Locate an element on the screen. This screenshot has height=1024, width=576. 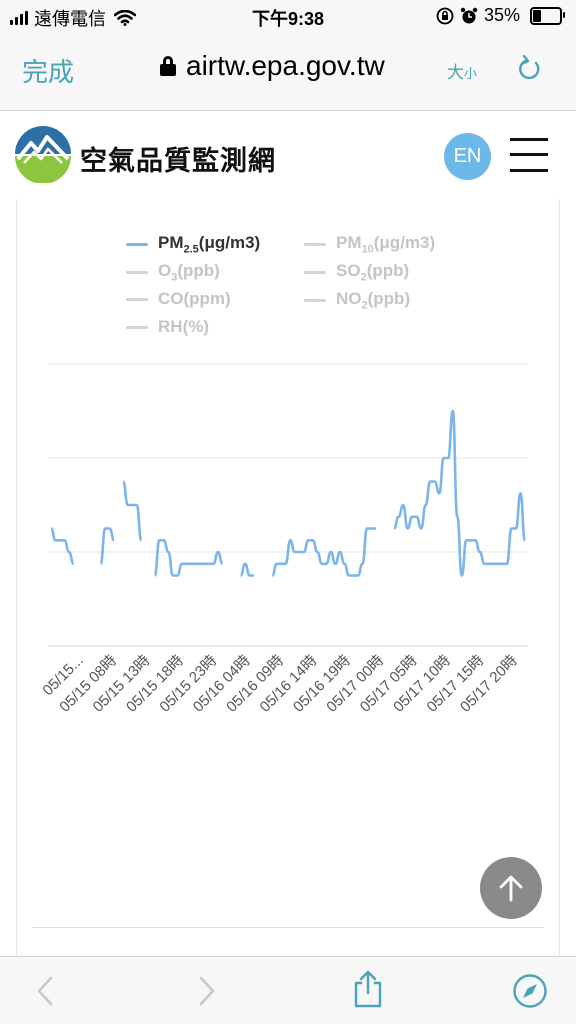
chevron-left-icon is located at coordinates (45, 991).